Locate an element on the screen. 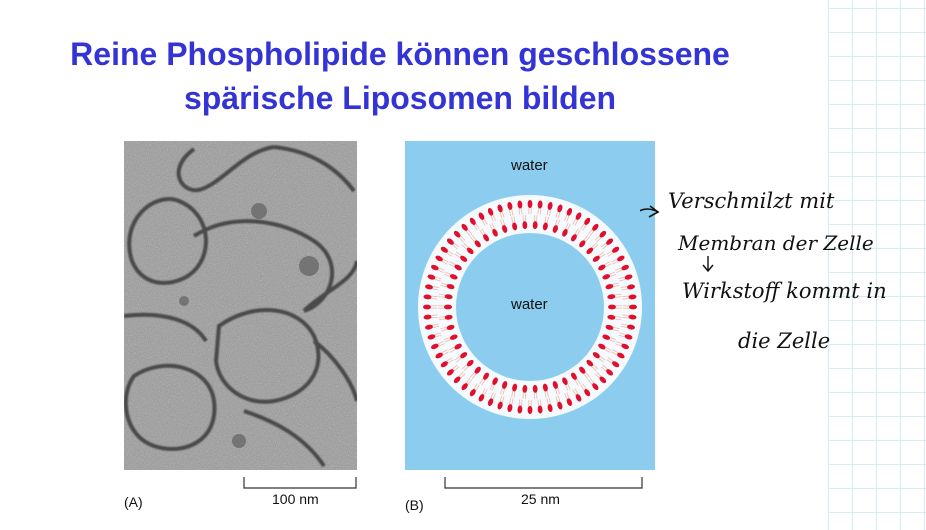 The image size is (926, 530). title-line-2: spärische Liposomen bilden is located at coordinates (400, 98).